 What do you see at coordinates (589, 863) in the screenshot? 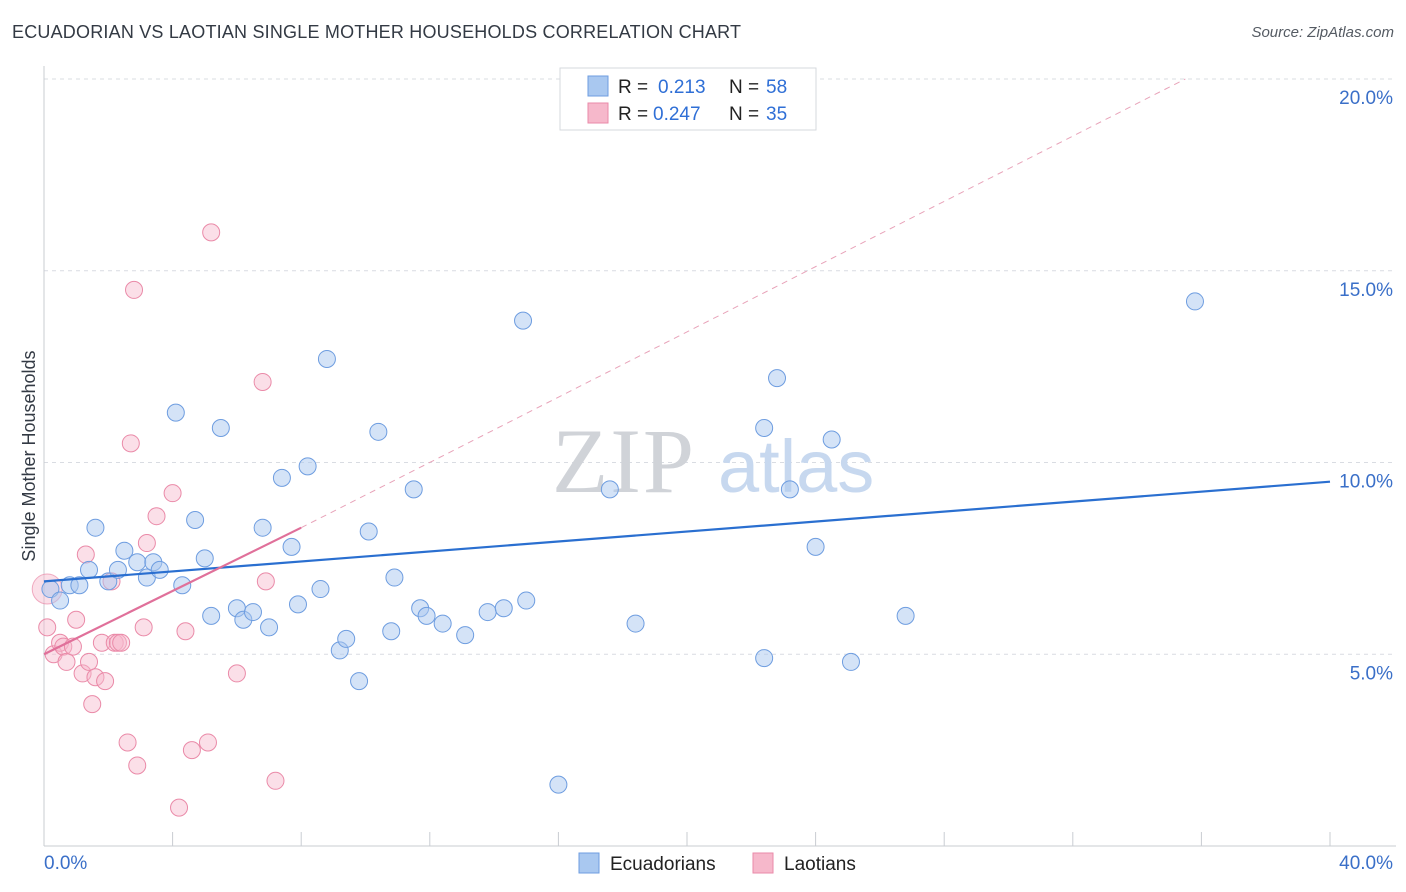
I see `bottom-legend-swatch-ecuadorians` at bounding box center [589, 863].